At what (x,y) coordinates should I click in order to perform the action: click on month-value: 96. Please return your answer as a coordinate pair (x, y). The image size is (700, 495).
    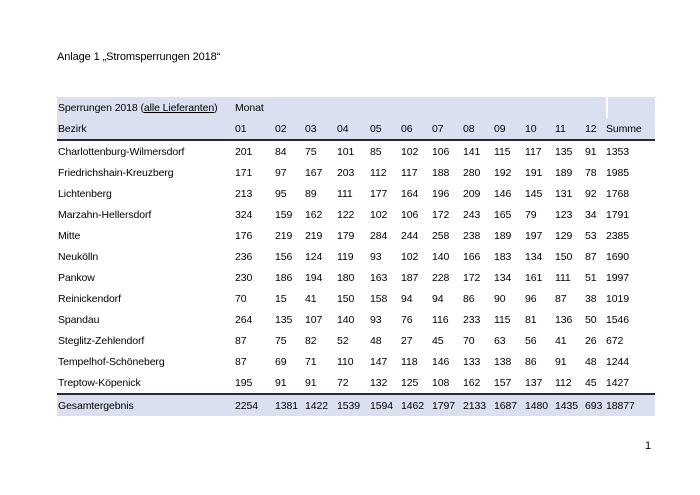
    Looking at the image, I should click on (531, 298).